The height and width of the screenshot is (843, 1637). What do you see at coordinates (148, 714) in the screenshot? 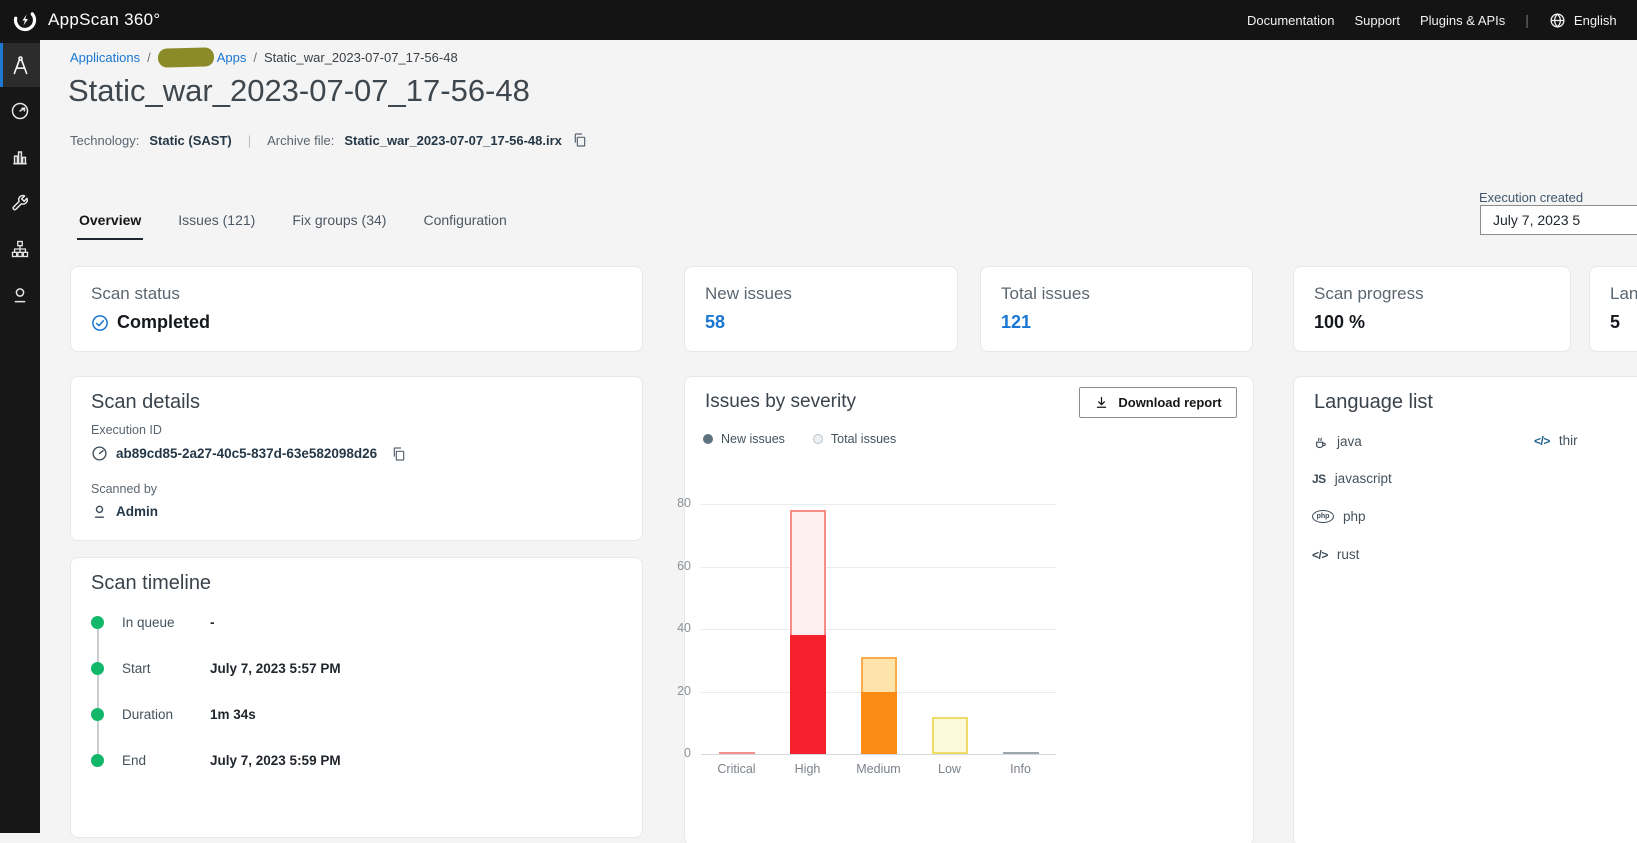
I see `timeline-label: Duration` at bounding box center [148, 714].